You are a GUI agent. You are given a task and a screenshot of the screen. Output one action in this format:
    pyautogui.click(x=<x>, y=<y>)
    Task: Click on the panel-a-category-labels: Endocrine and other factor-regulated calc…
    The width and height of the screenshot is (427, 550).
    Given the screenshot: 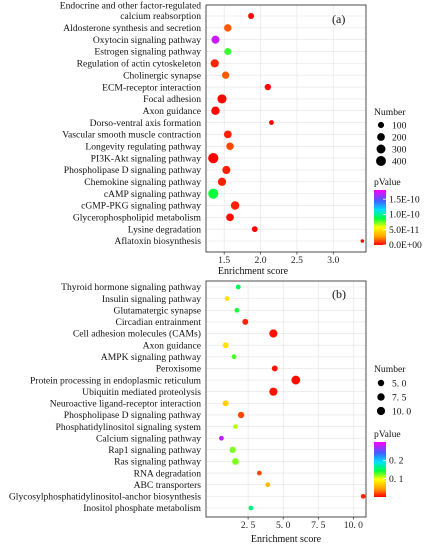 What is the action you would take?
    pyautogui.click(x=131, y=124)
    